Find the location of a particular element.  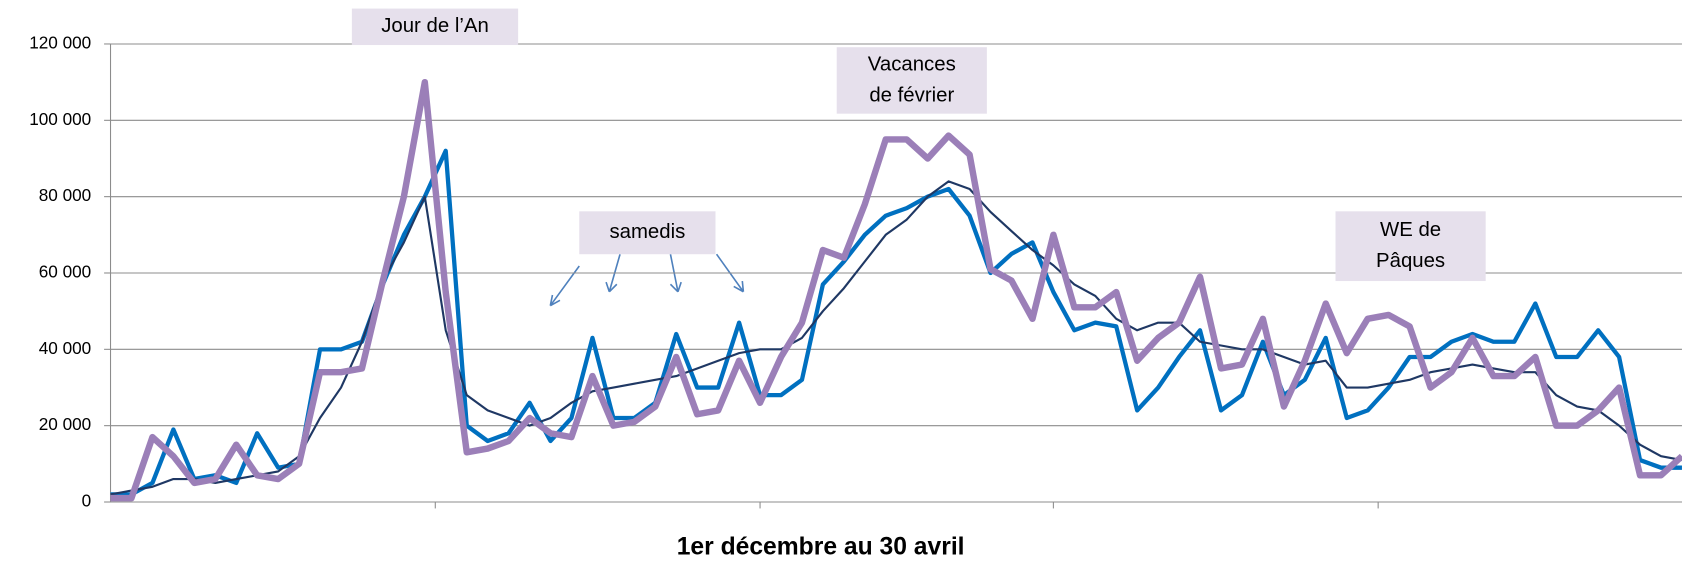

annotation: Jour de l’An is located at coordinates (435, 27).